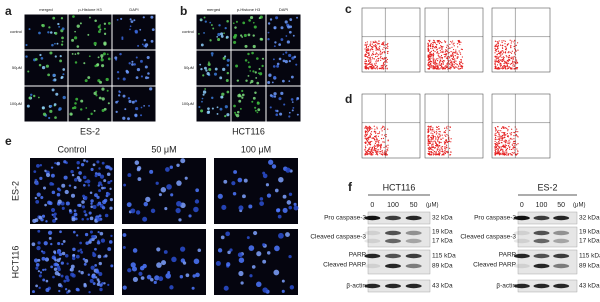 The width and height of the screenshot is (600, 302). I want to click on blot, so click(399, 262).